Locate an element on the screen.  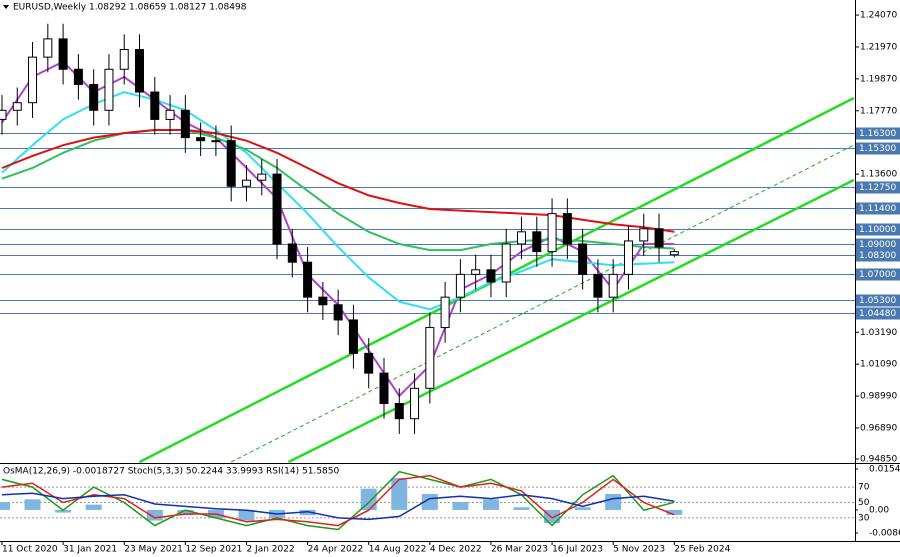
level-label: 1.07000 is located at coordinates (877, 275).